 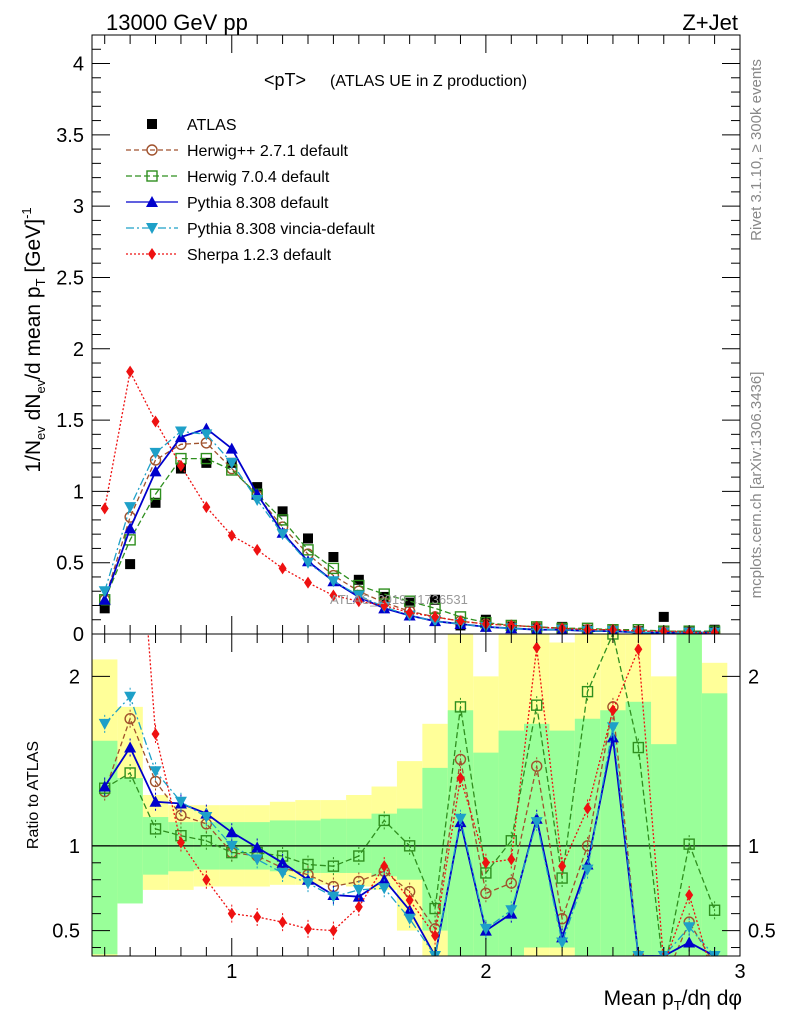 What do you see at coordinates (710, 22) in the screenshot?
I see `process-label: Z+Jet` at bounding box center [710, 22].